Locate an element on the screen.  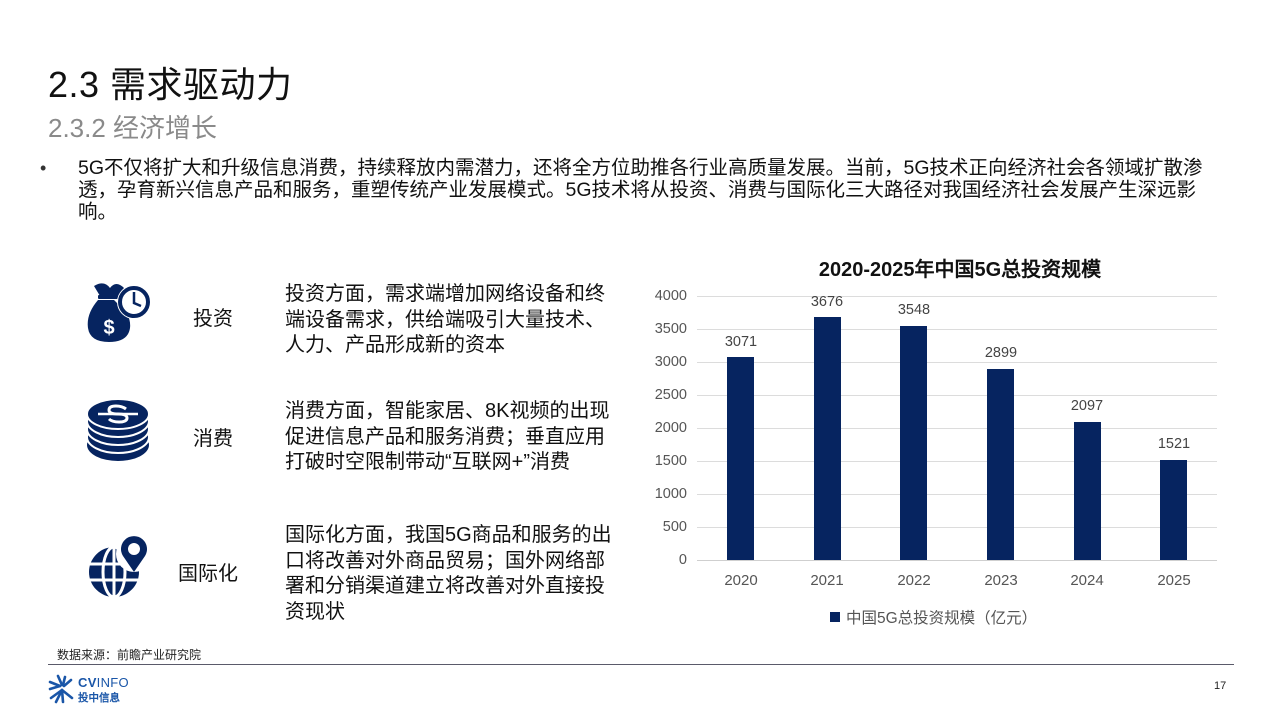
y-tick: 500 is located at coordinates (674, 527).